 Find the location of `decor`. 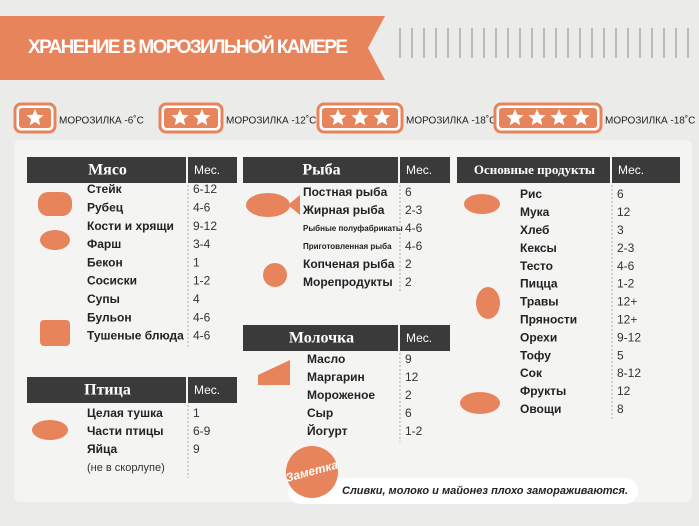

decor is located at coordinates (544, 43).